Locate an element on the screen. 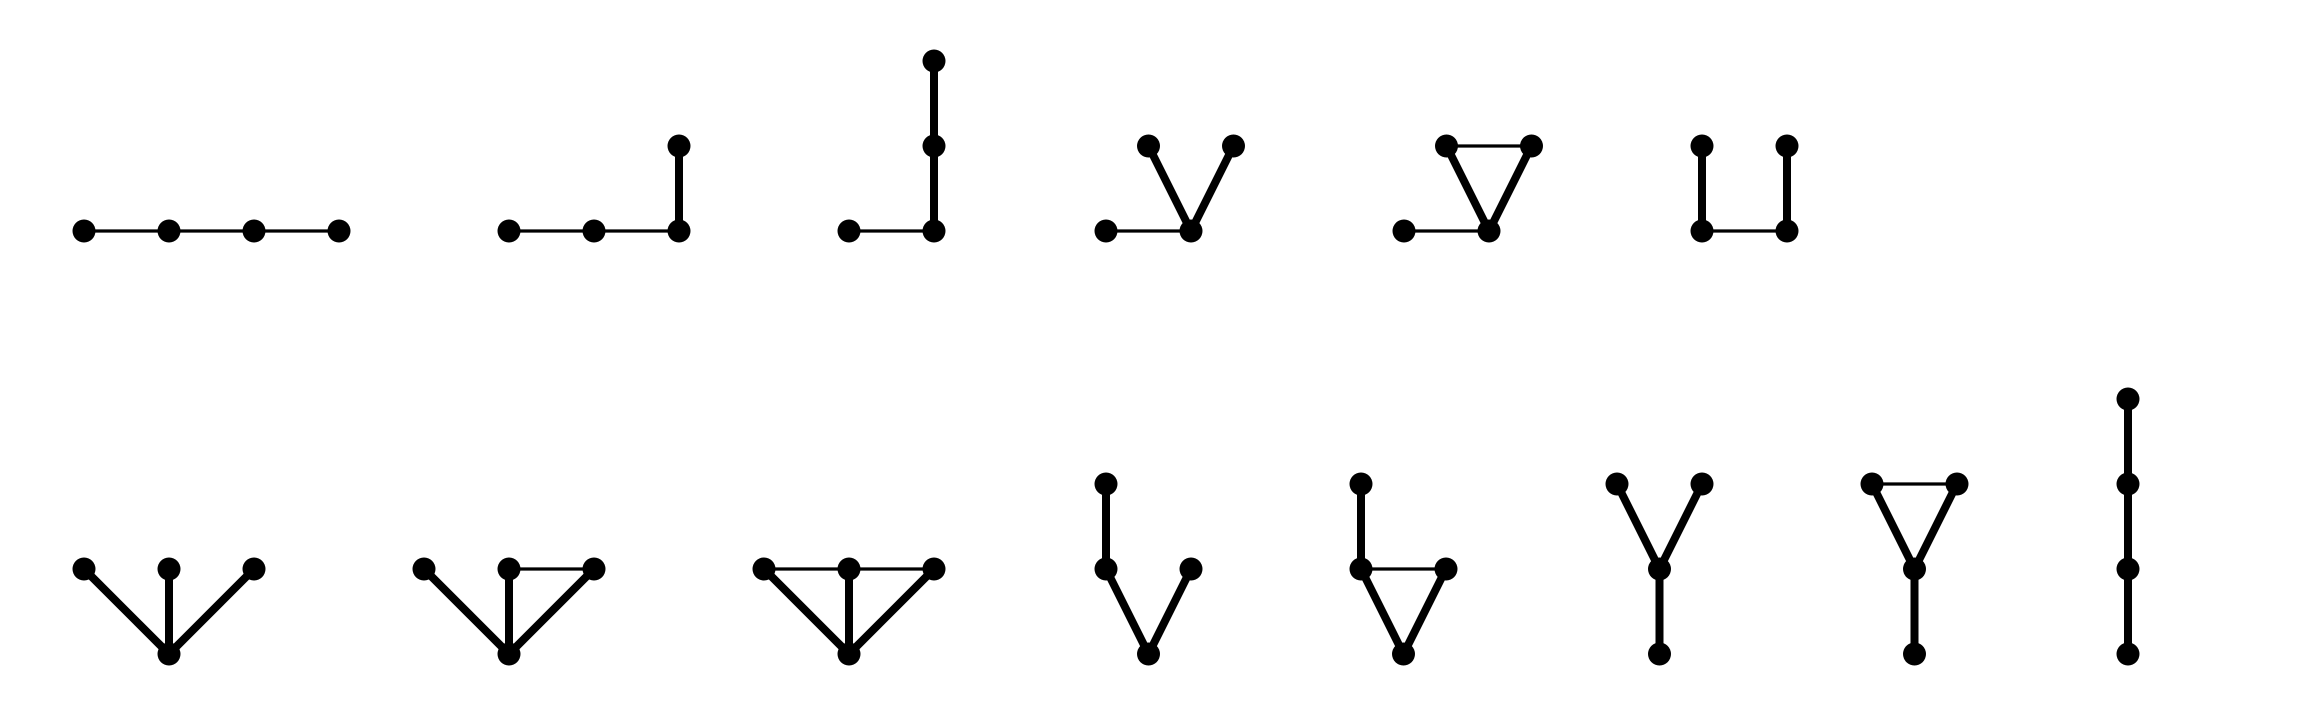 The height and width of the screenshot is (723, 2324). g10-edge-1-thick is located at coordinates (1169, 611).